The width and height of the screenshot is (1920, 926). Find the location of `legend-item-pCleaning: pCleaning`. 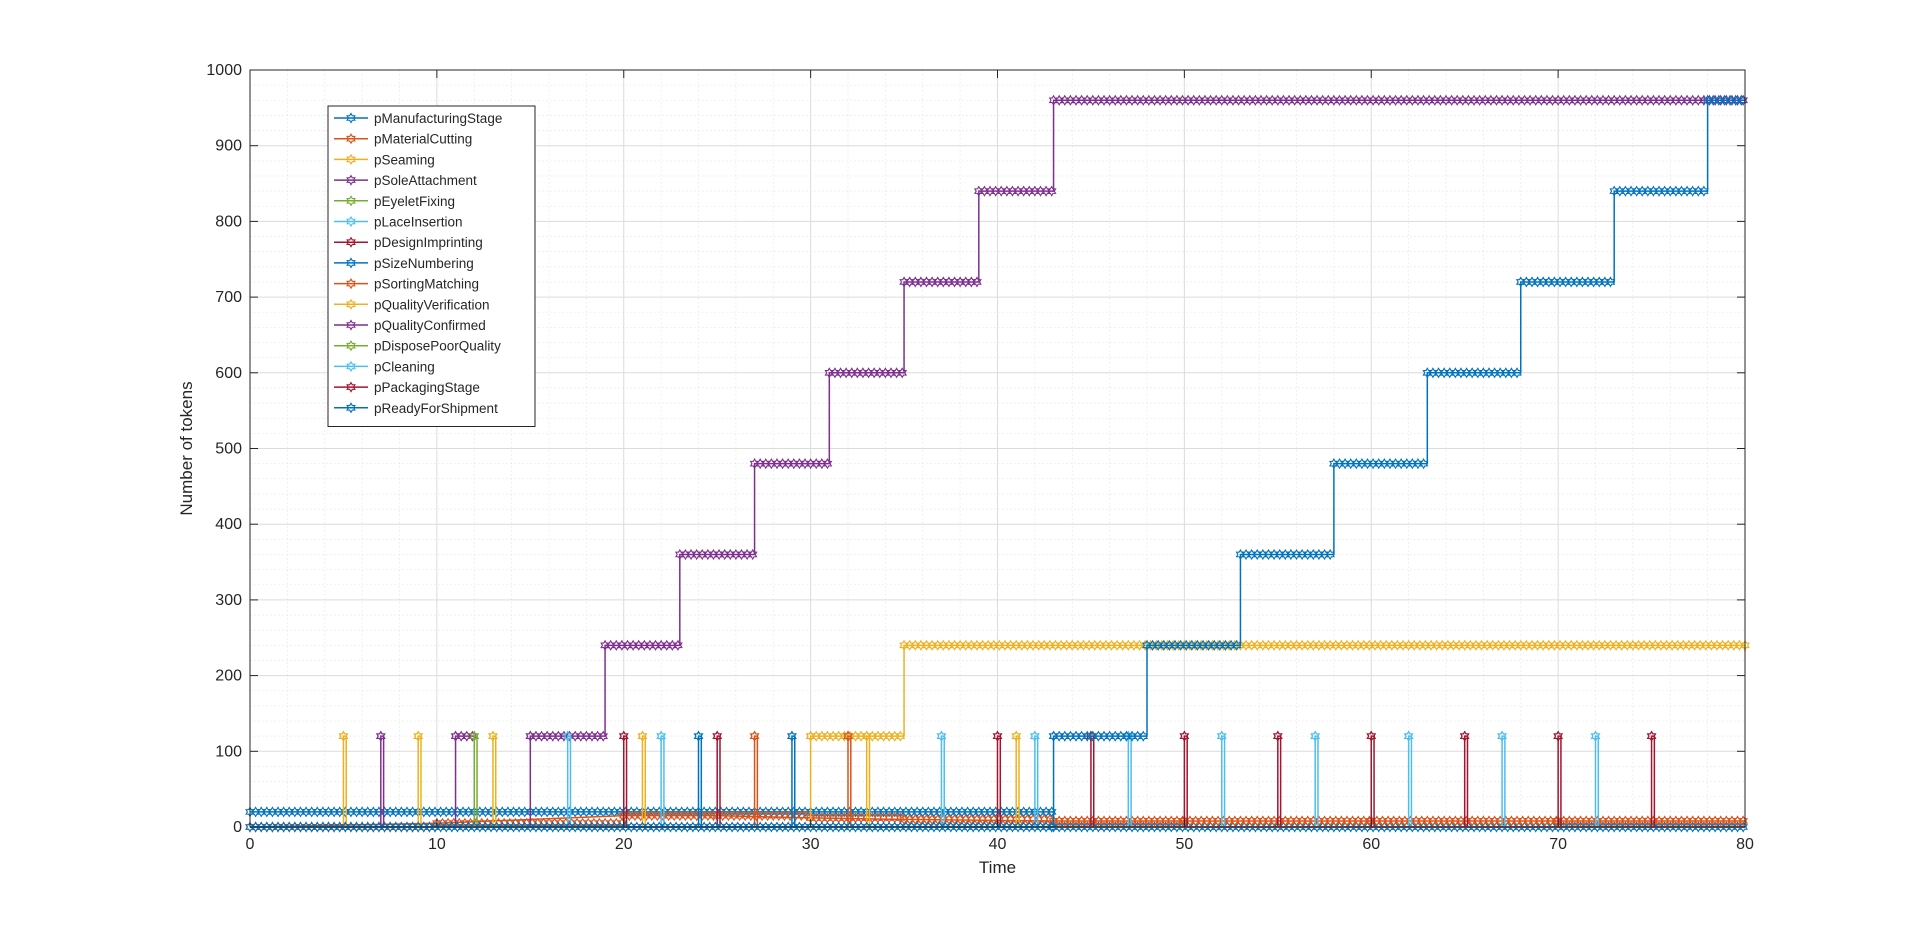

legend-item-pCleaning: pCleaning is located at coordinates (384, 366).